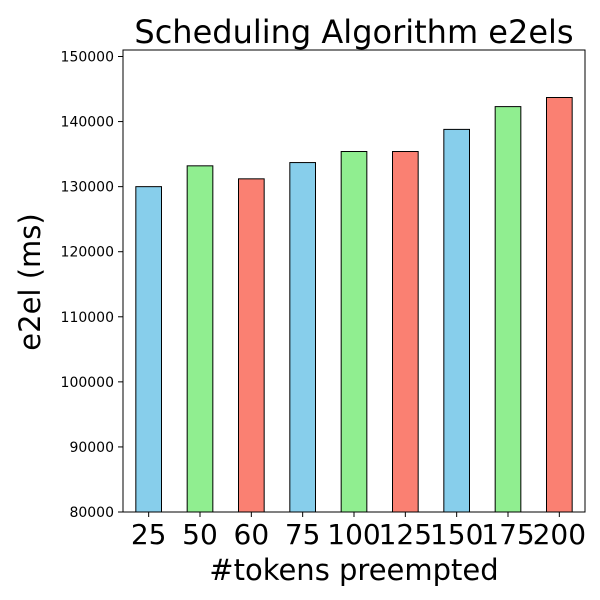 The height and width of the screenshot is (600, 600). I want to click on y-tick-label: 80000, so click(91, 513).